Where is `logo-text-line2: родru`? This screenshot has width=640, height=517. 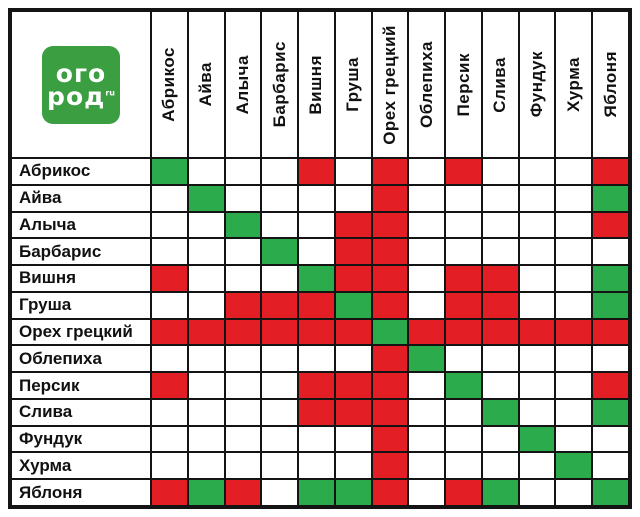
logo-text-line2: родru is located at coordinates (81, 96).